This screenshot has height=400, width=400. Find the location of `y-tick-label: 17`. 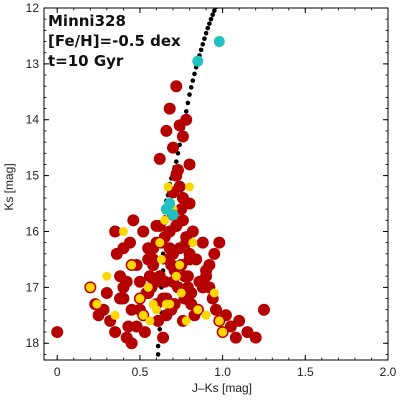

y-tick-label: 17 is located at coordinates (33, 287).